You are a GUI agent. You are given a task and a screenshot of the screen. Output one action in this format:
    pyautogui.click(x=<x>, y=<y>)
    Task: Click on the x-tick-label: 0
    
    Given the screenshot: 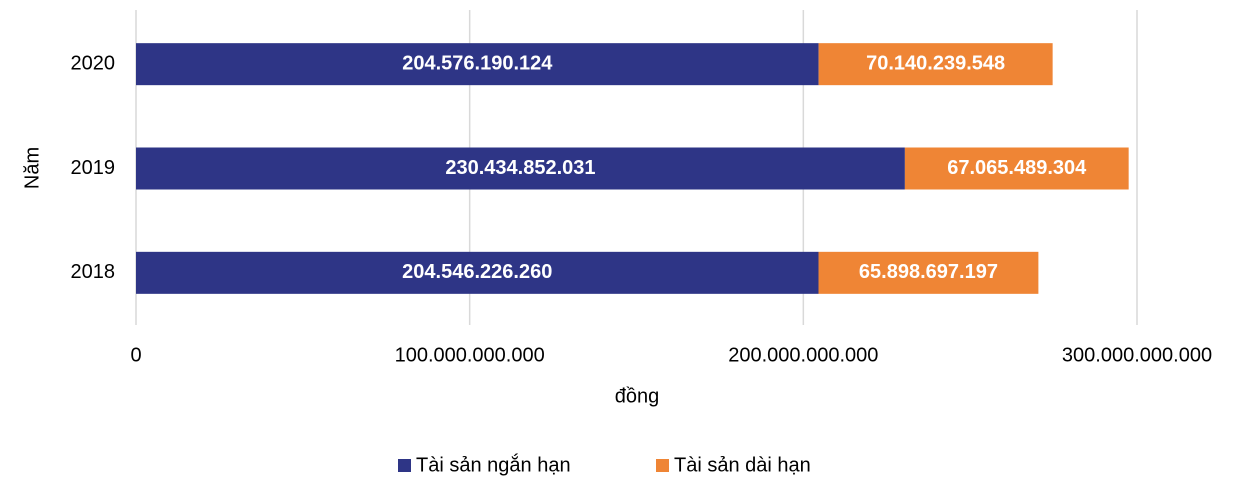 What is the action you would take?
    pyautogui.click(x=135, y=355)
    